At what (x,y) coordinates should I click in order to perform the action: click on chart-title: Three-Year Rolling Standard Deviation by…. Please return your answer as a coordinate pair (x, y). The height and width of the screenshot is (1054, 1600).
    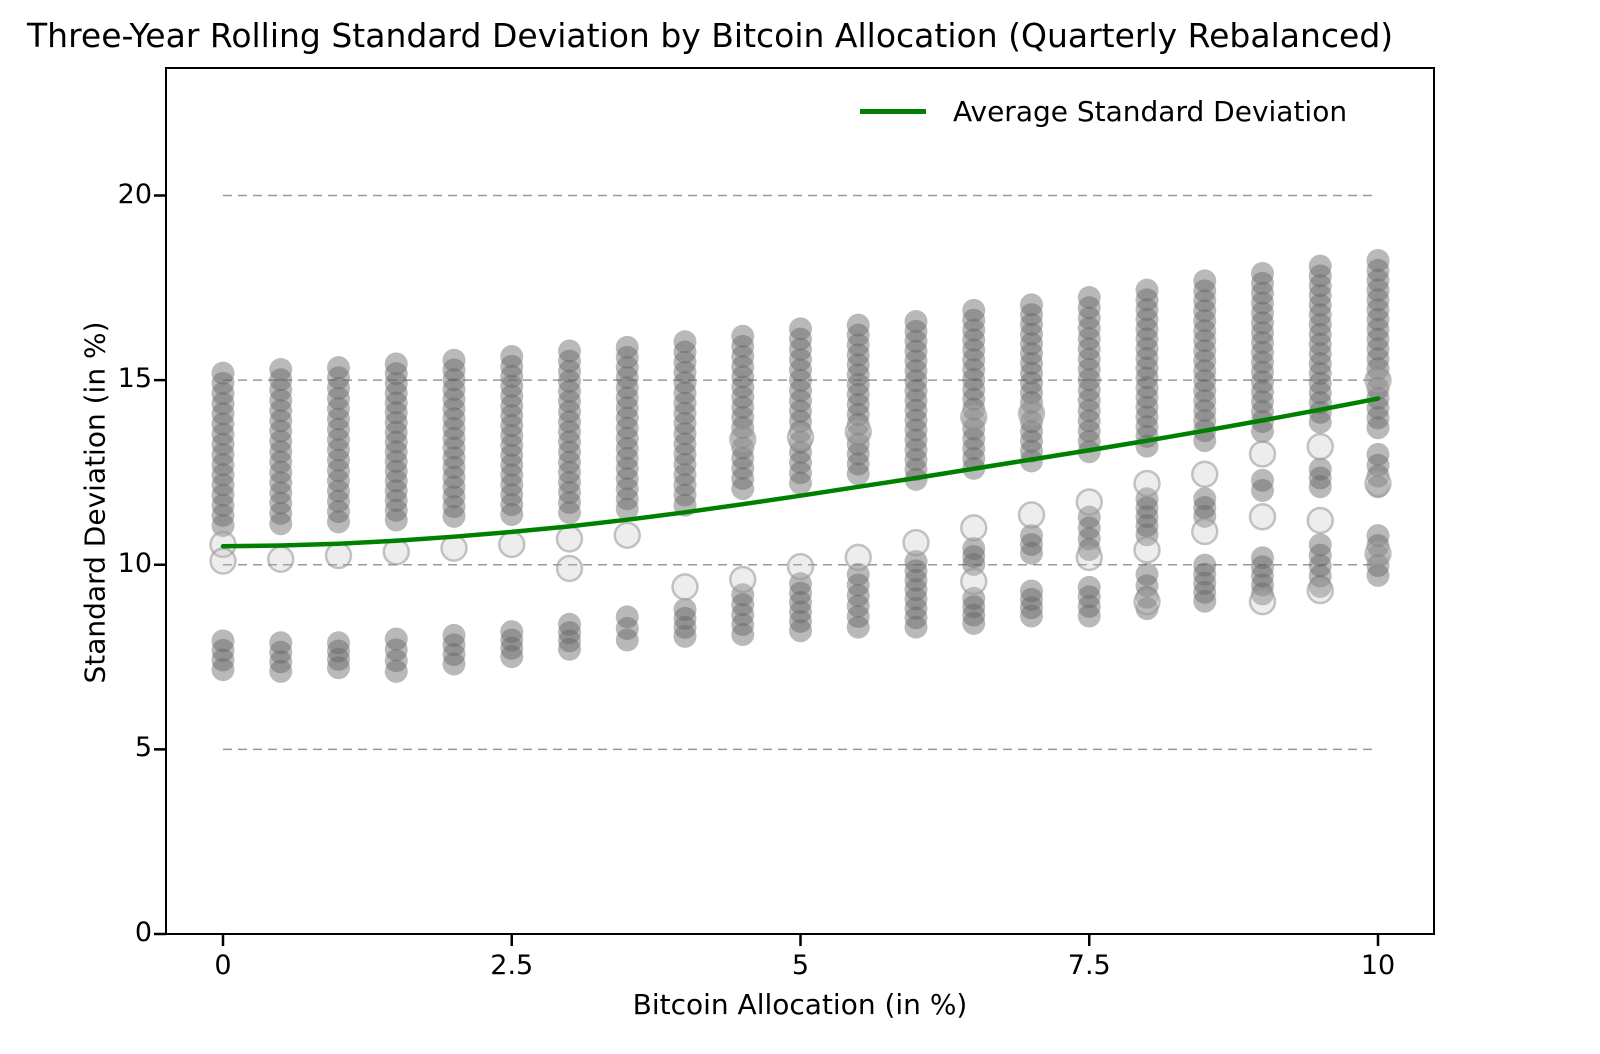
    Looking at the image, I should click on (710, 35).